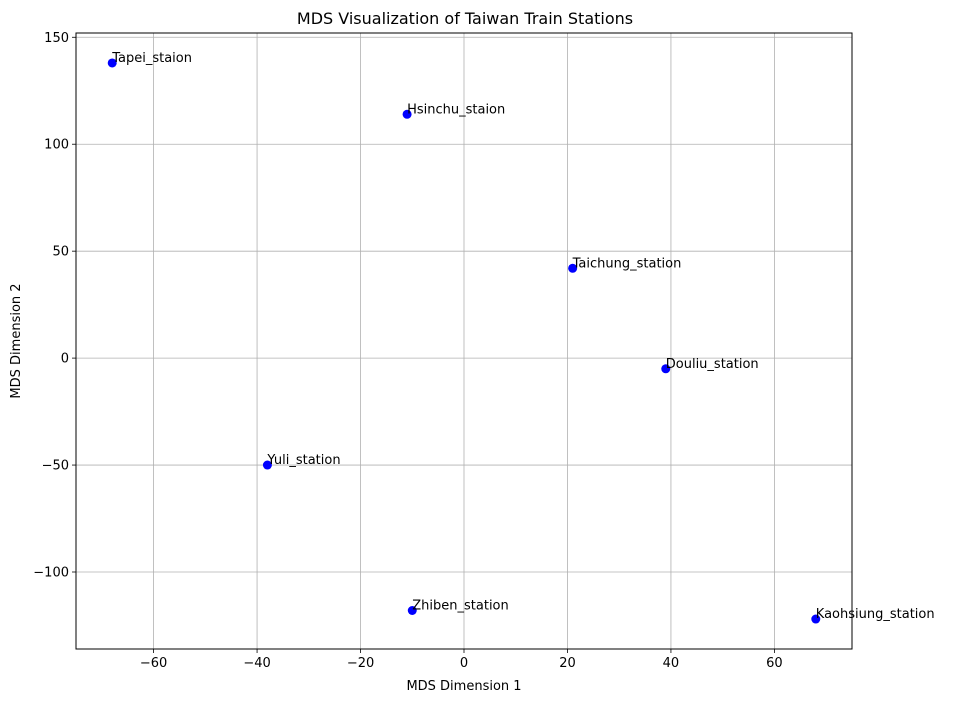 This screenshot has height=701, width=953. Describe the element at coordinates (360, 663) in the screenshot. I see `x-tick-label: −20` at that location.